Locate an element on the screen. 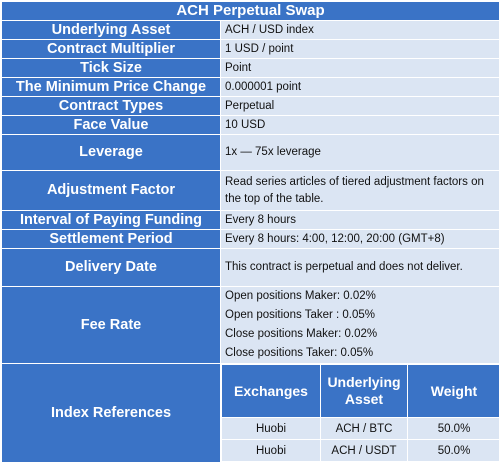  contract-multiplier-value: 1 USD / point is located at coordinates (360, 49).